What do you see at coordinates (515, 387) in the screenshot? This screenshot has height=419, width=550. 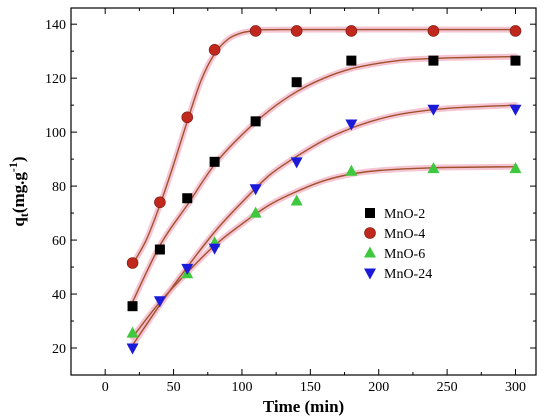 I see `x-tick-label: 300` at bounding box center [515, 387].